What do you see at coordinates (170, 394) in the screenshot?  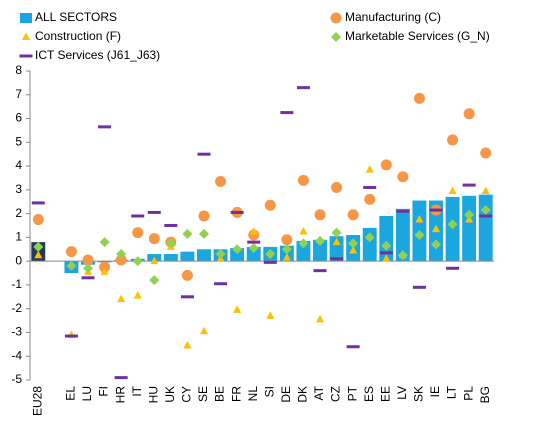 I see `x-tick-label: UK` at bounding box center [170, 394].